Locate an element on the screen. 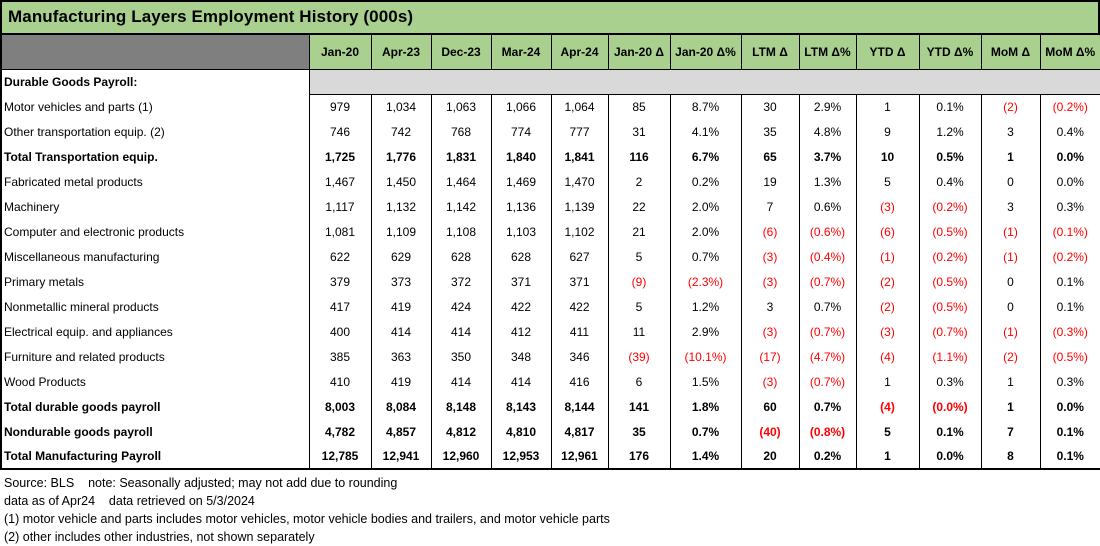  data-cell: 410 is located at coordinates (340, 381).